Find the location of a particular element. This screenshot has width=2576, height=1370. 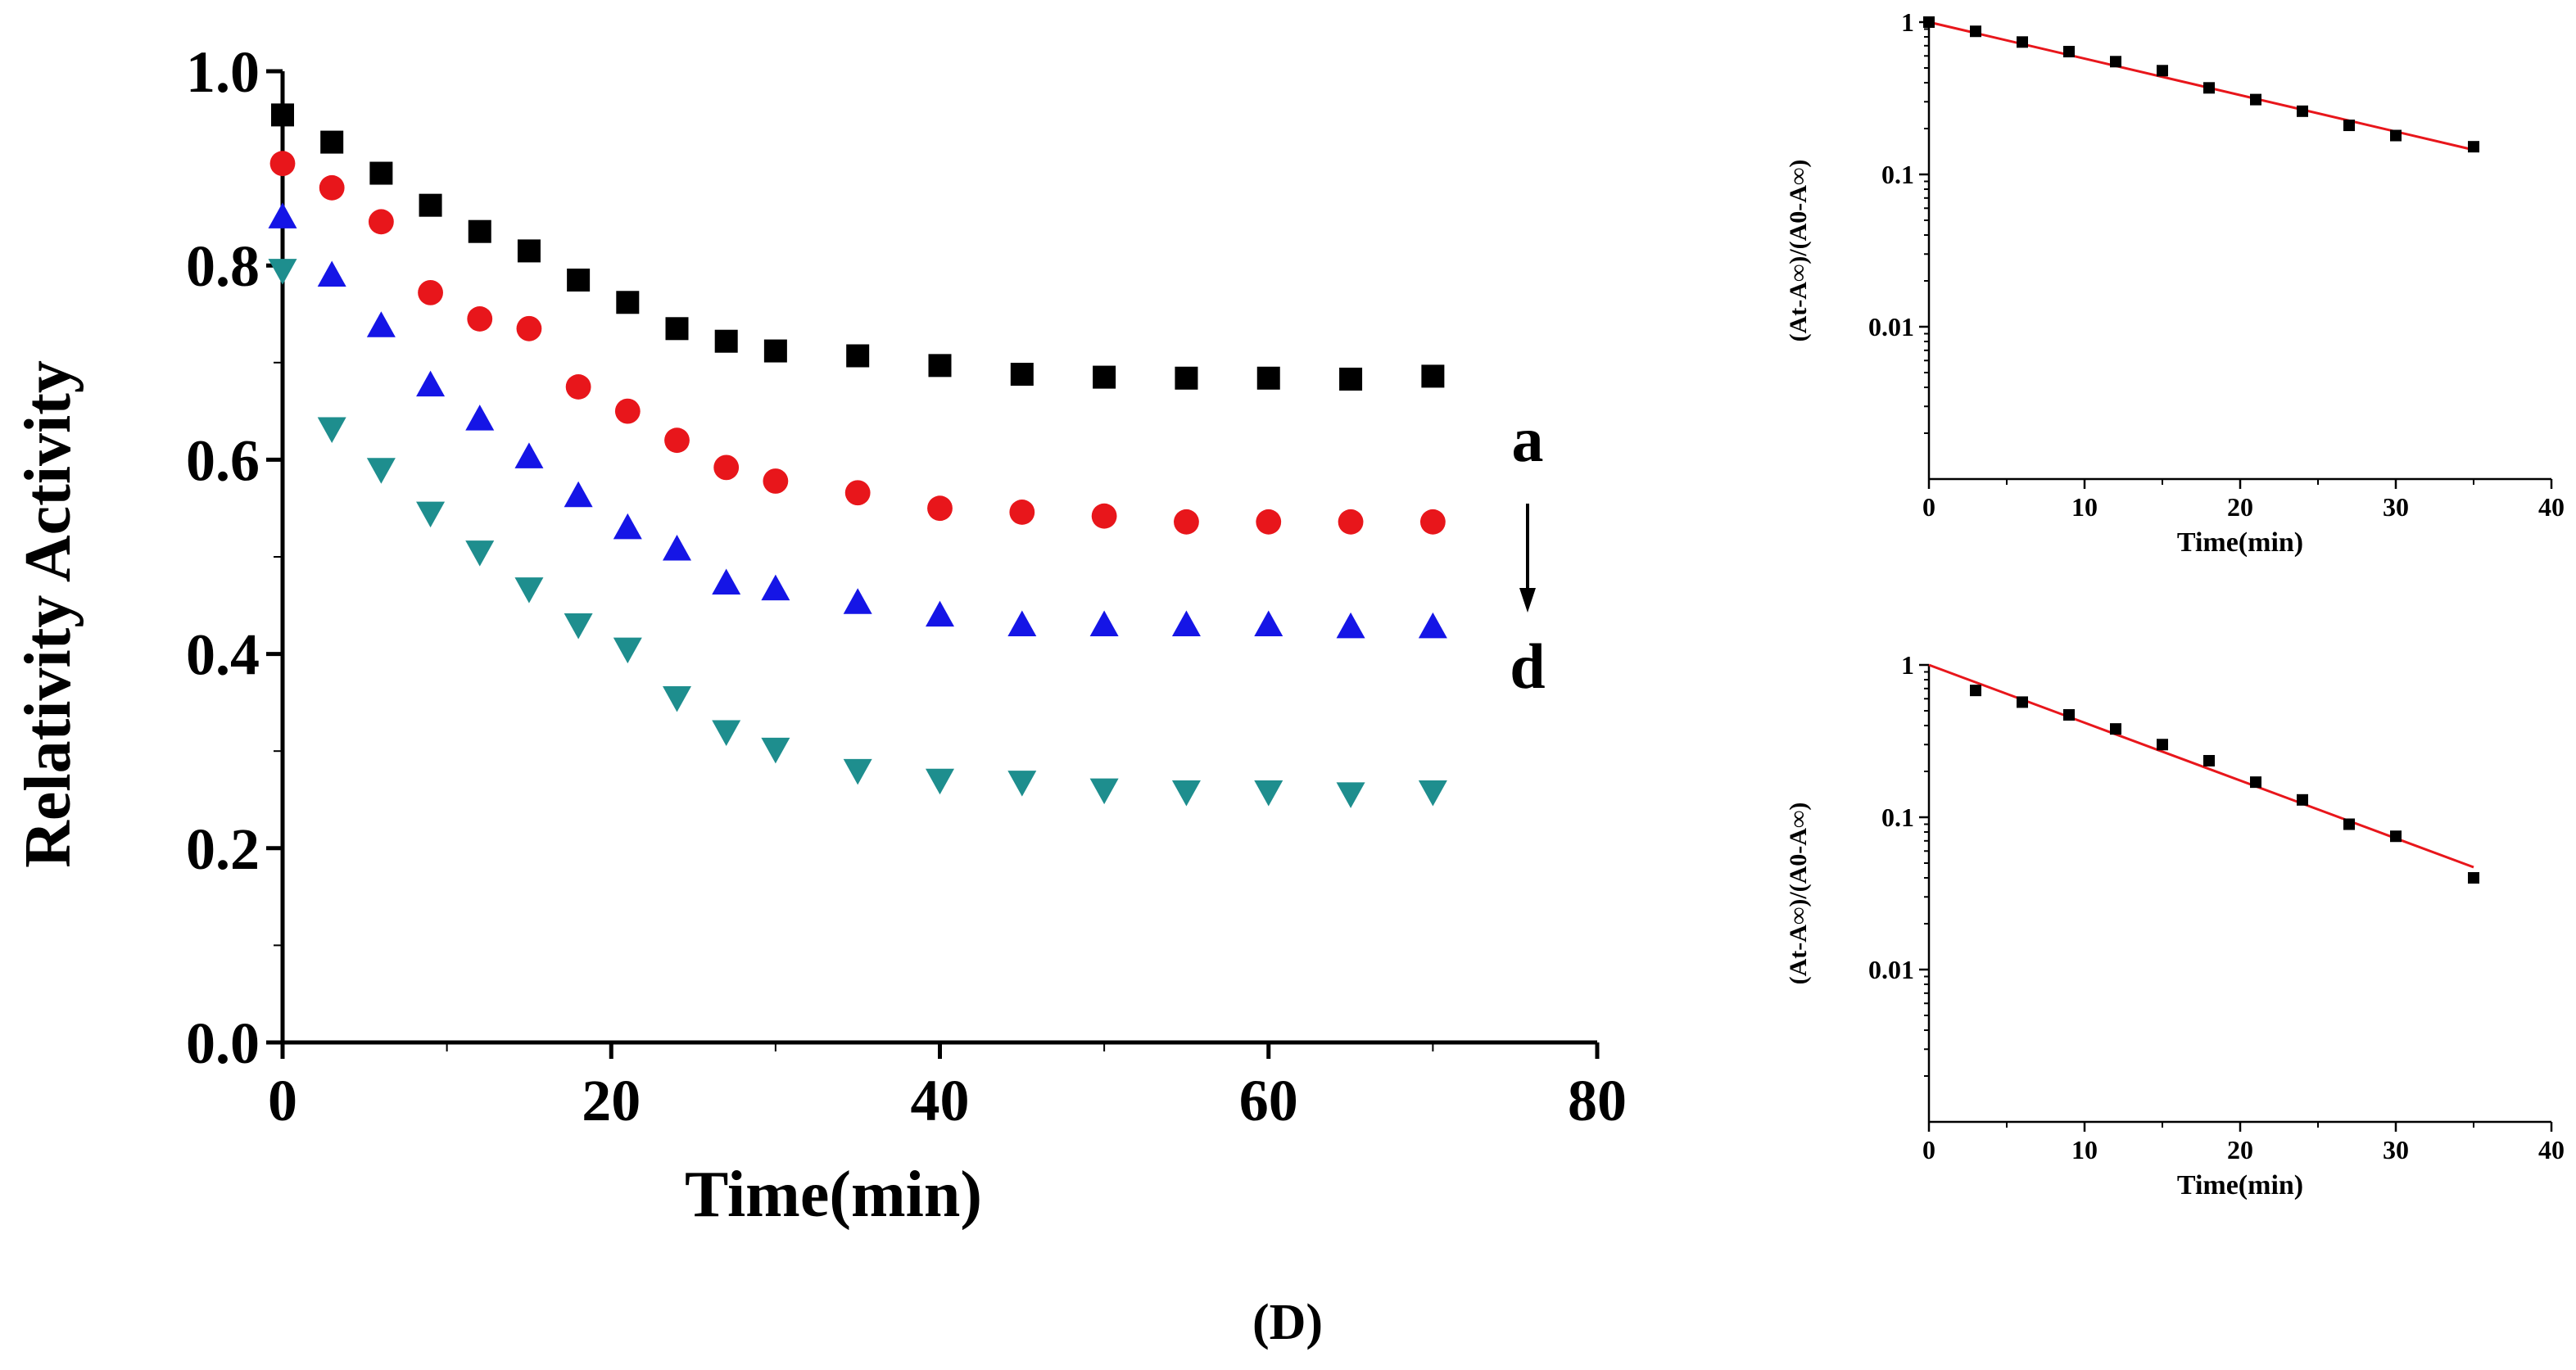

inset-x-axis-title: Time(min) is located at coordinates (2240, 1185).